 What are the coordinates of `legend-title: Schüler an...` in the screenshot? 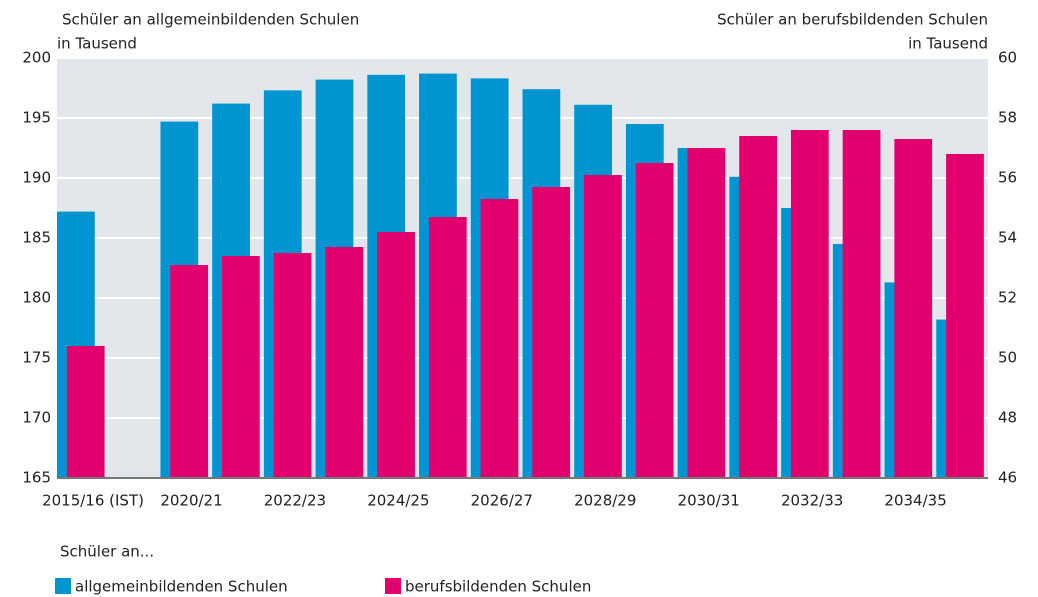 It's located at (107, 552).